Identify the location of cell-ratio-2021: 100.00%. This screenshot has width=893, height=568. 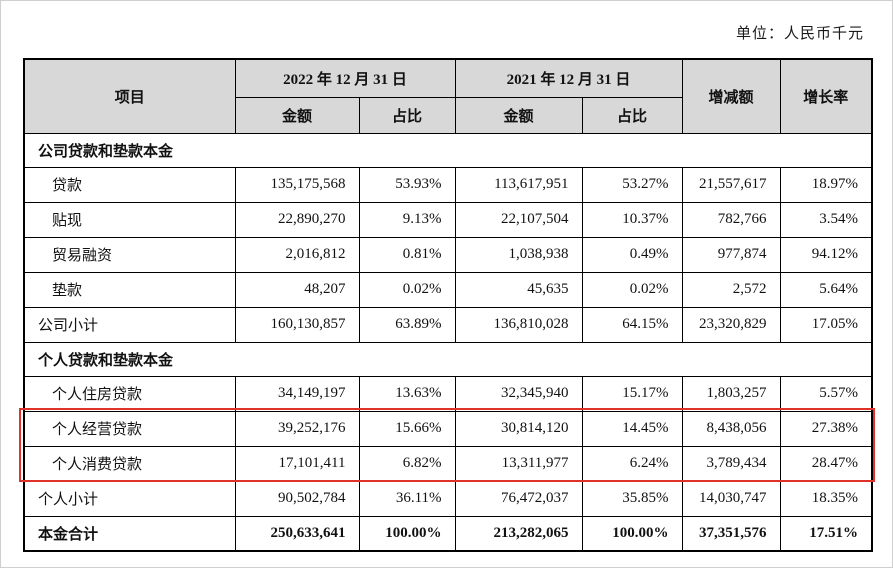
(632, 533).